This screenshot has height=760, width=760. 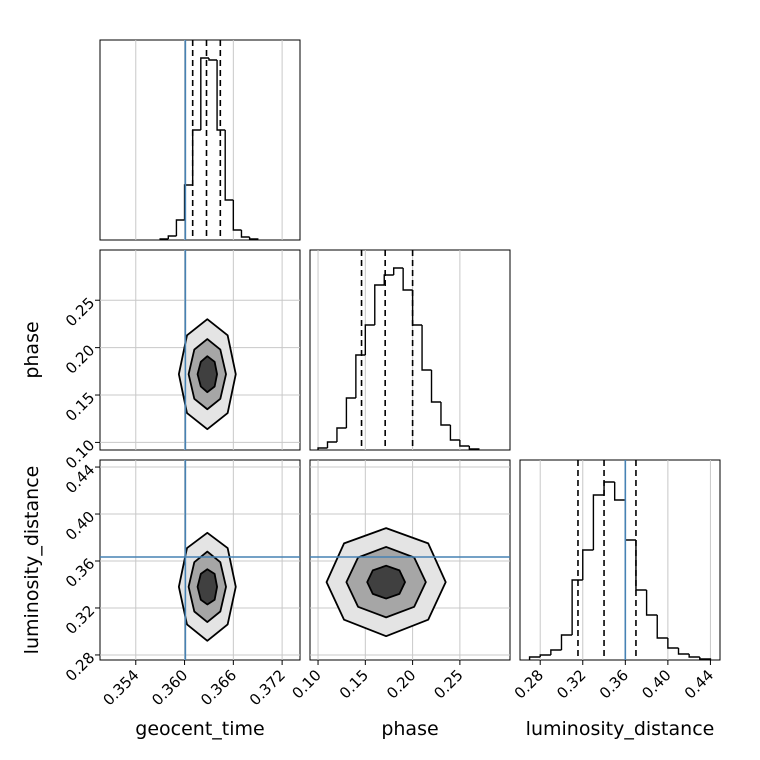 What do you see at coordinates (80, 573) in the screenshot?
I see `y-tick-label: 0.36` at bounding box center [80, 573].